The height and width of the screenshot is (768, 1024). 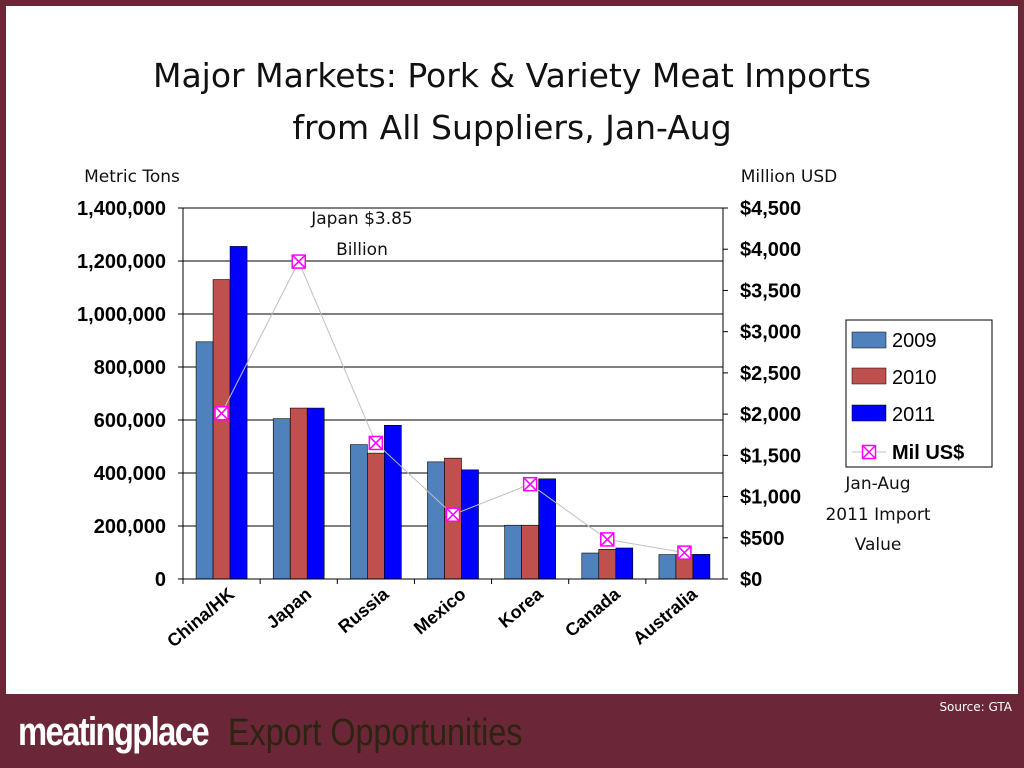 What do you see at coordinates (877, 484) in the screenshot?
I see `note-line-1: Jan-Aug` at bounding box center [877, 484].